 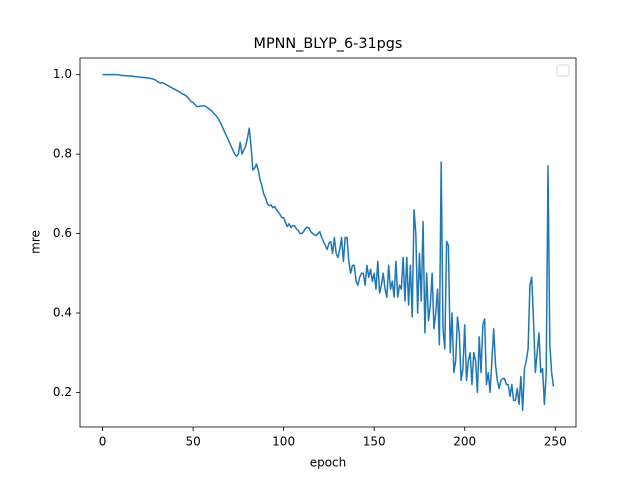 What do you see at coordinates (62, 233) in the screenshot?
I see `y-tick-label: 0.6` at bounding box center [62, 233].